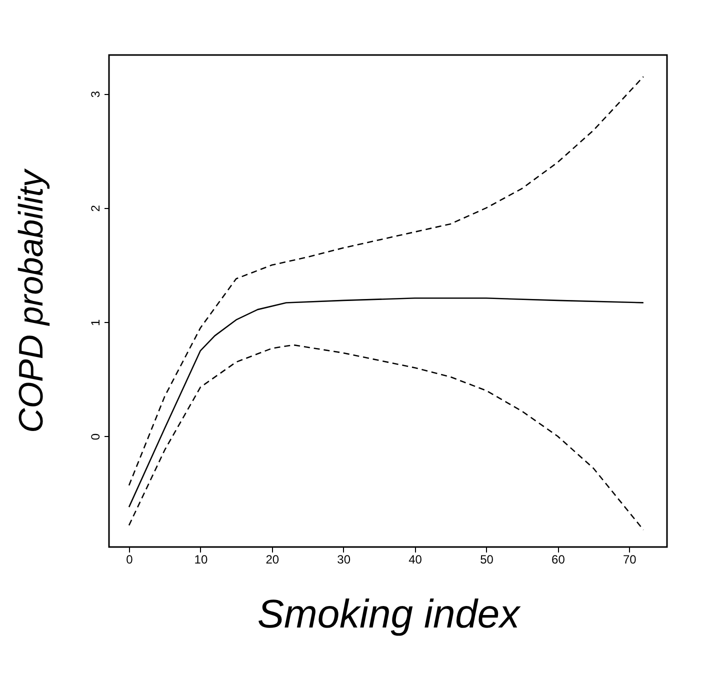 The height and width of the screenshot is (685, 724). What do you see at coordinates (201, 559) in the screenshot?
I see `x-tick-label: 10` at bounding box center [201, 559].